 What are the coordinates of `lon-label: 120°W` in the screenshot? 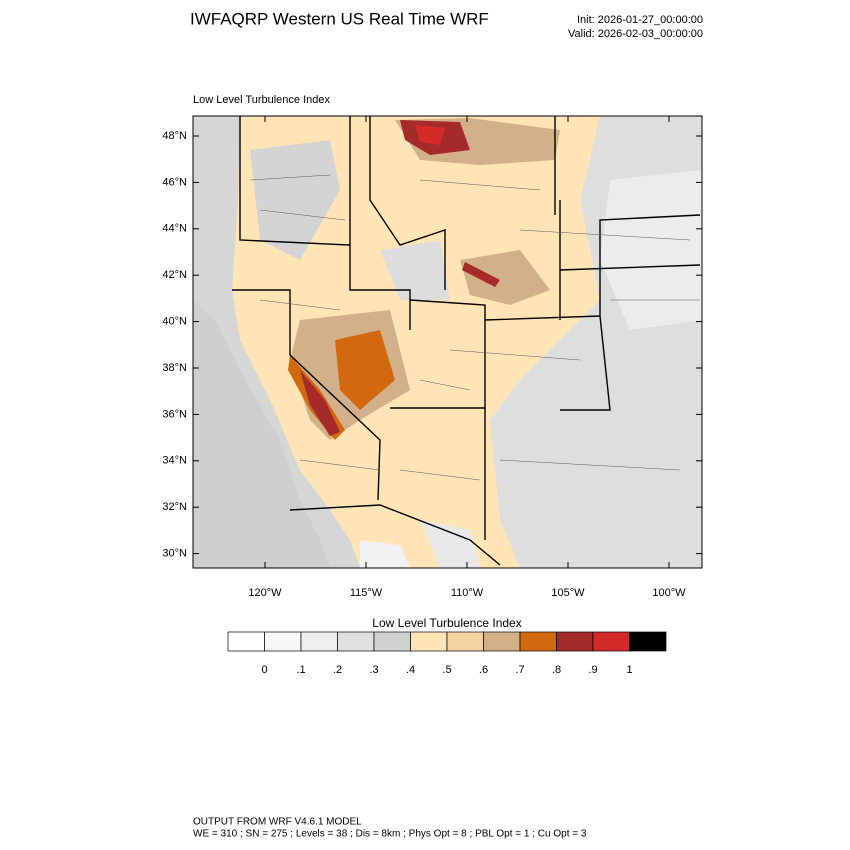 It's located at (265, 593).